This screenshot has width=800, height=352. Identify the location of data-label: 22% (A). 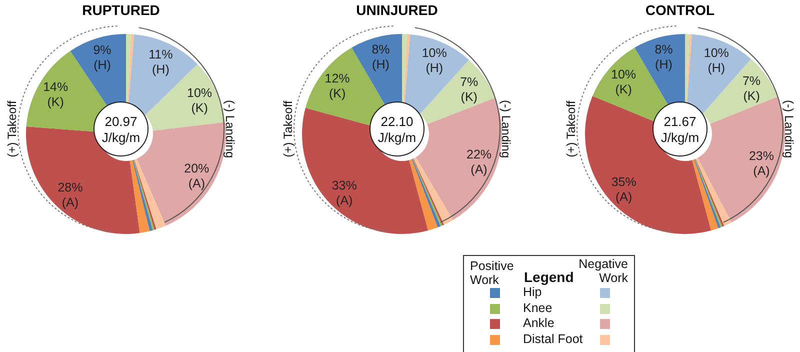
(479, 162).